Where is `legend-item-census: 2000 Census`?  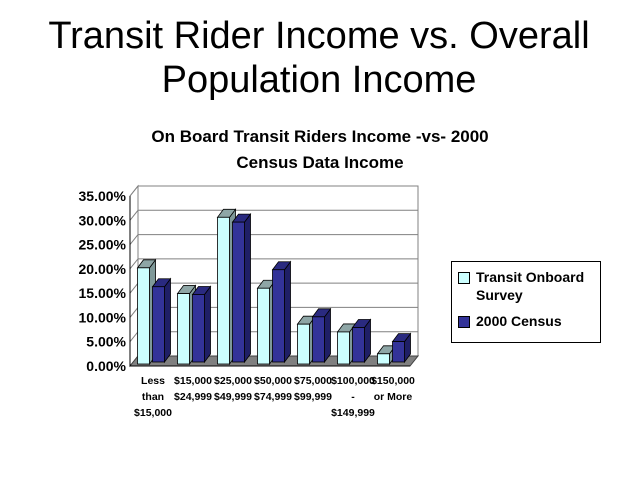
legend-item-census: 2000 Census is located at coordinates (527, 321).